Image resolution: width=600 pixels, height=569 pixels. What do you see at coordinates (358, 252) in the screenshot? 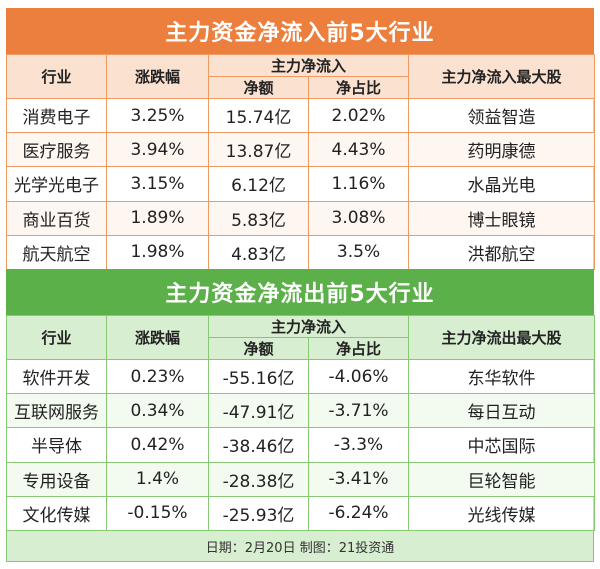
I see `cell-net-ratio: 3.5%` at bounding box center [358, 252].